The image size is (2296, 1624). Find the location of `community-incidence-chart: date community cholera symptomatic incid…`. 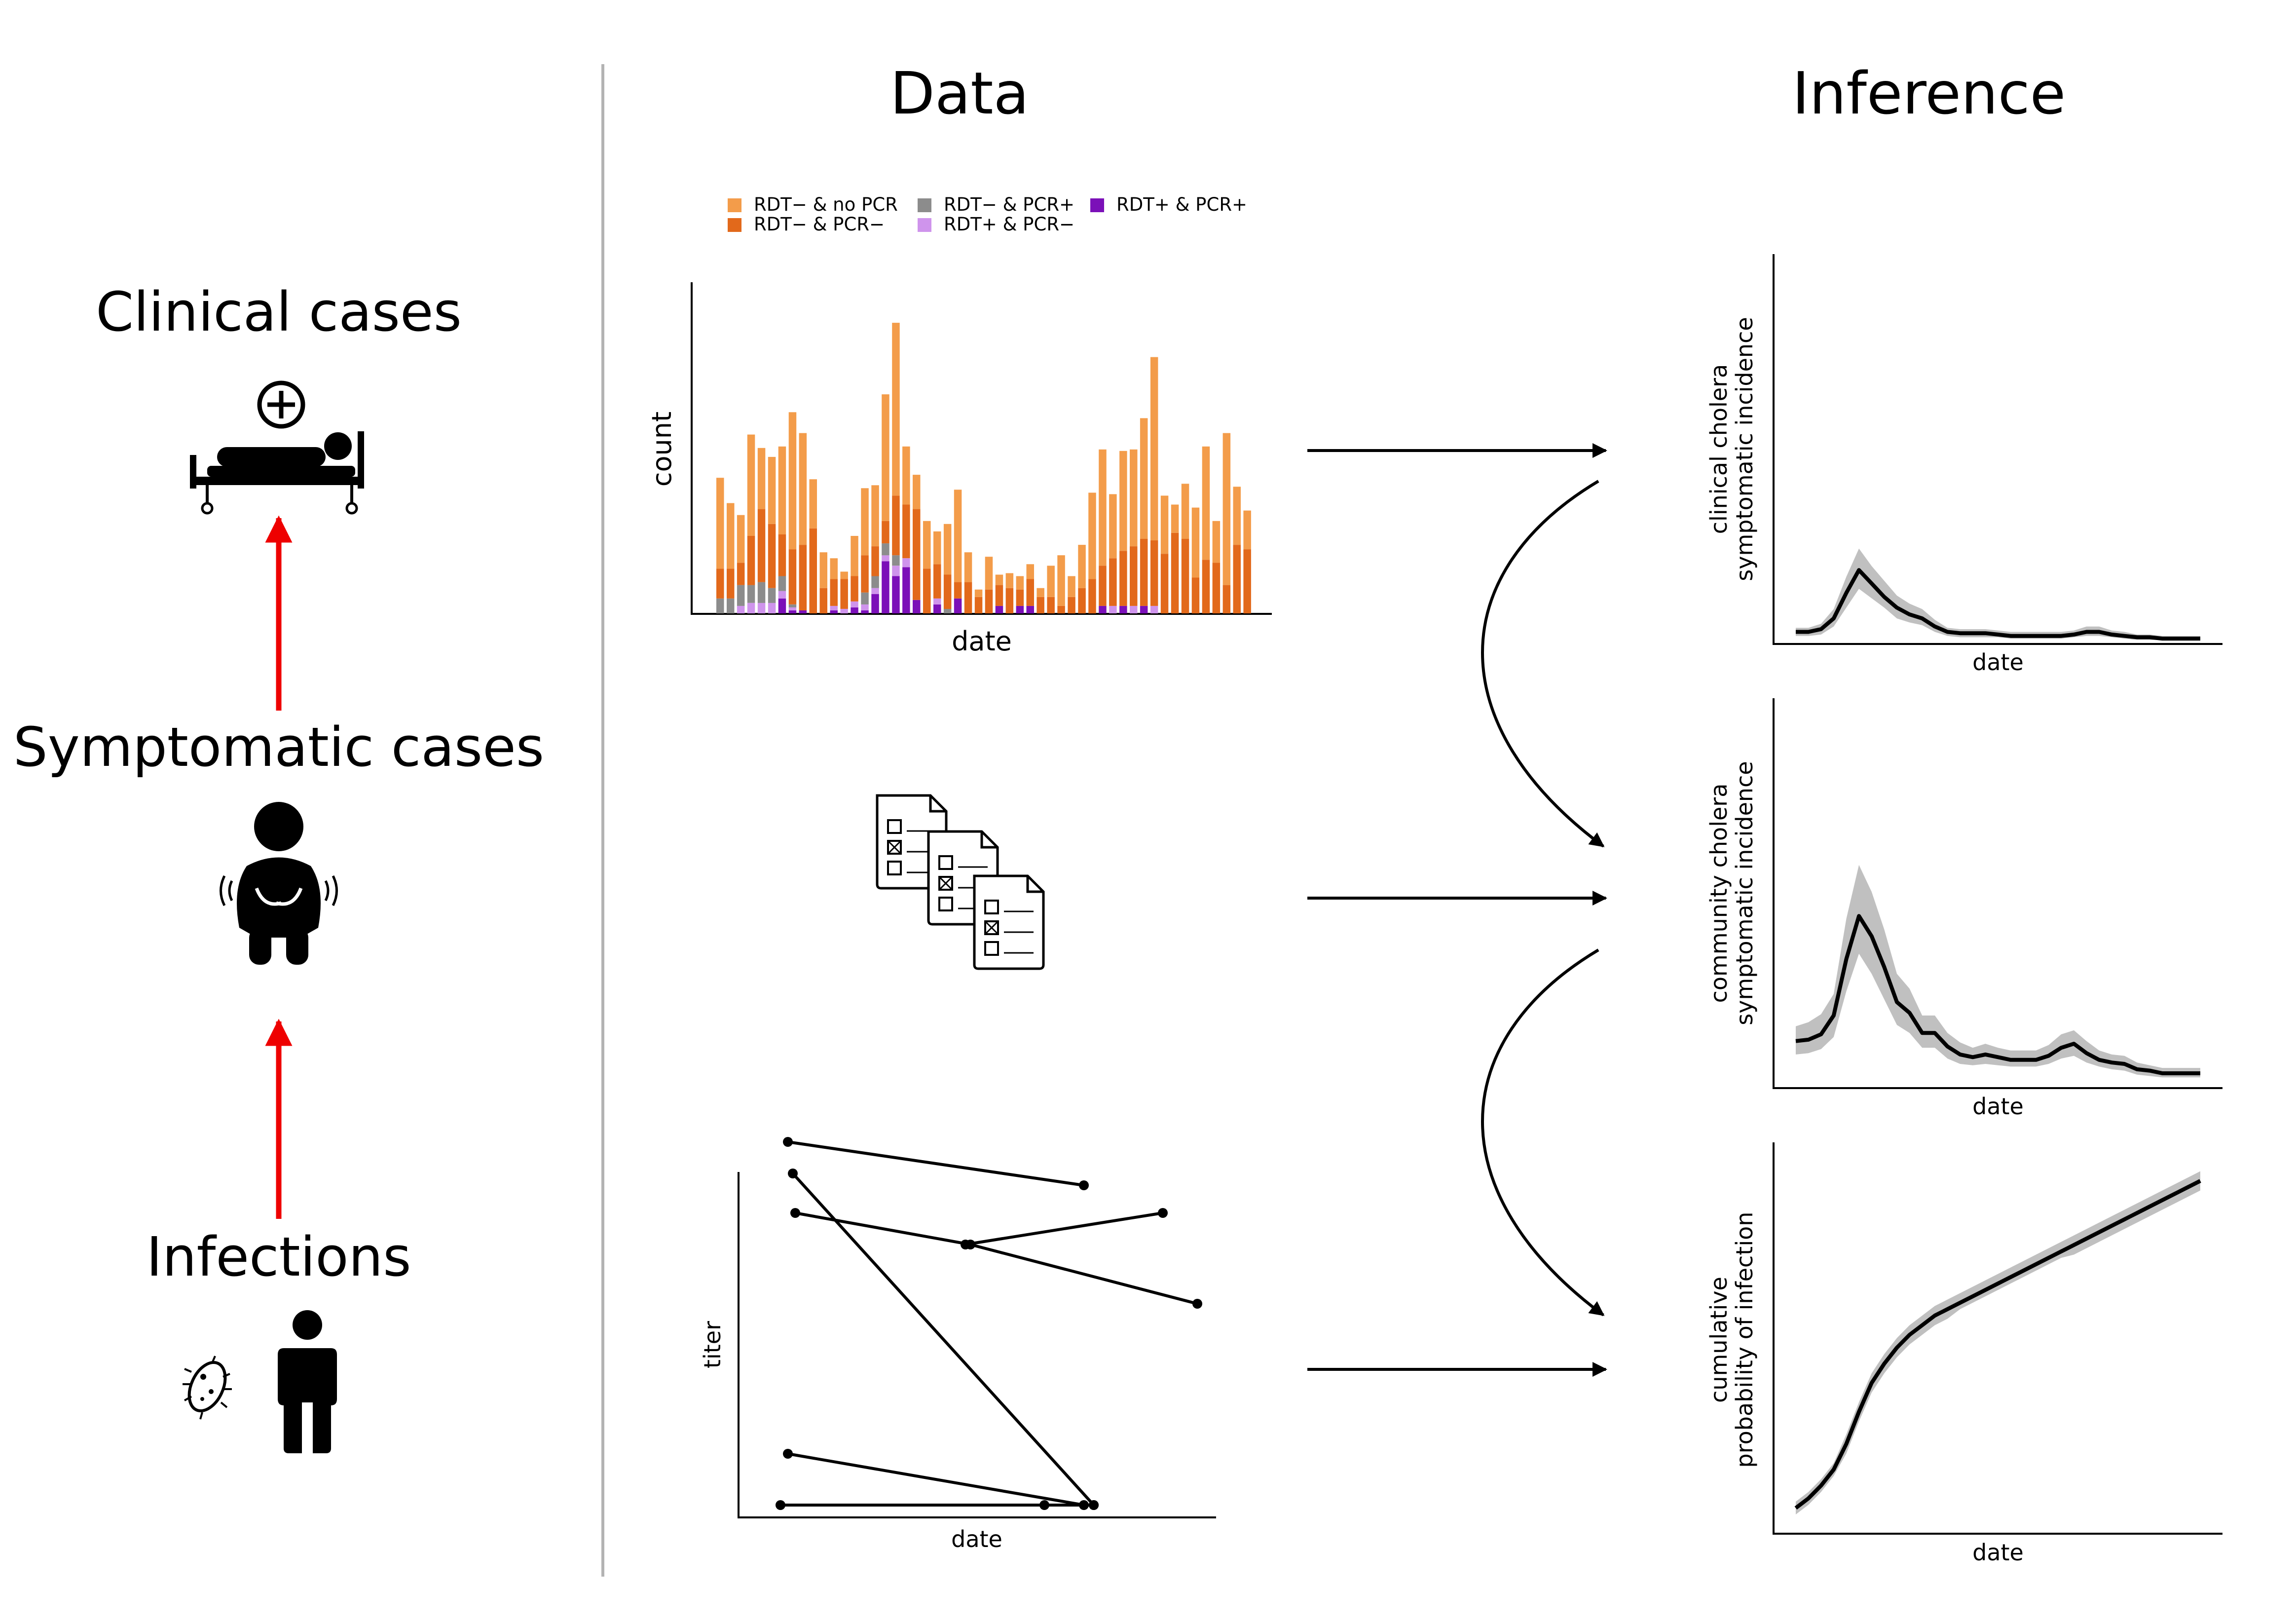

community-incidence-chart: date community cholera symptomatic incid… is located at coordinates (1964, 909).